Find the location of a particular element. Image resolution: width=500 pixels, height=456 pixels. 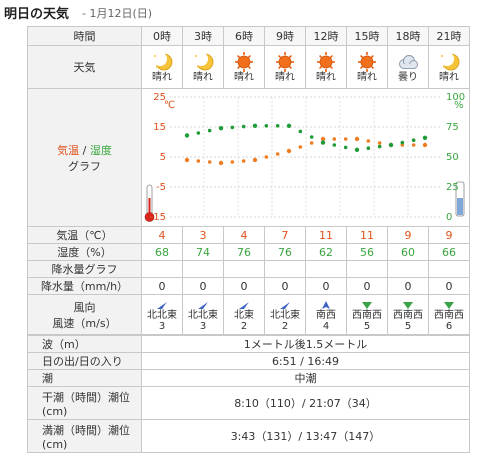

humidity-gauge-icon is located at coordinates (460, 198).